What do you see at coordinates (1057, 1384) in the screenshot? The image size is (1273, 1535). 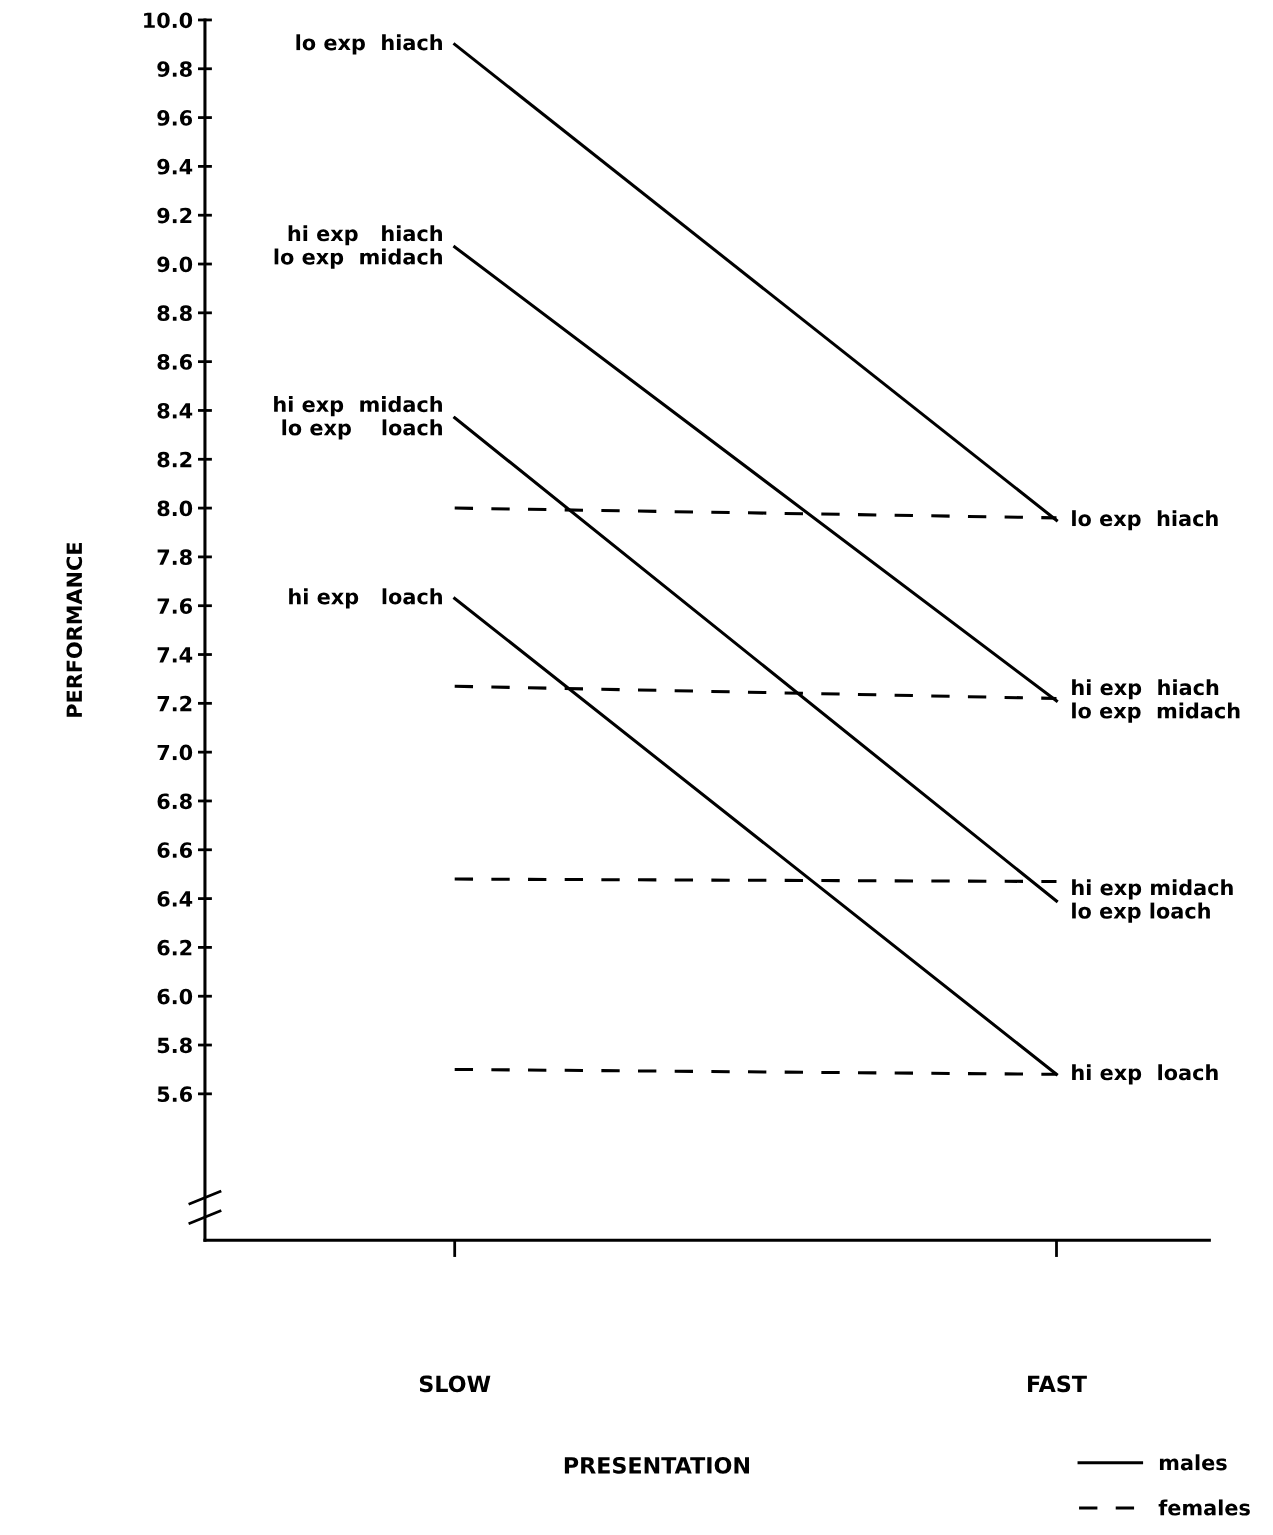 I see `x-tick-label: FAST` at bounding box center [1057, 1384].